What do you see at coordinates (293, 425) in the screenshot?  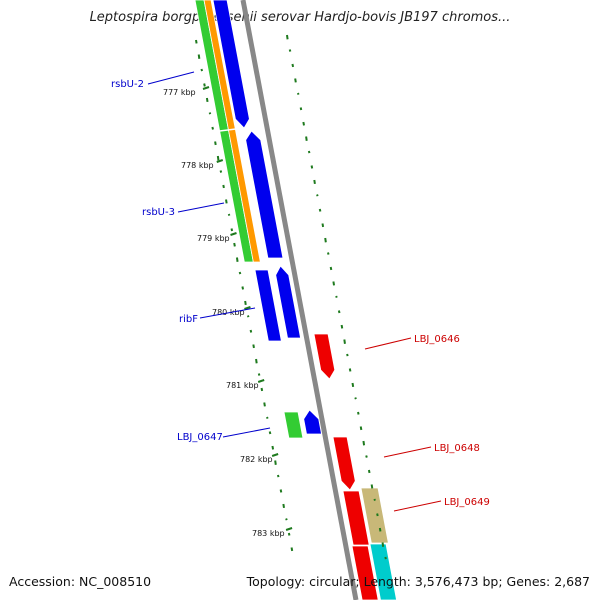 I see `gene-LBJ_0647-green` at bounding box center [293, 425].